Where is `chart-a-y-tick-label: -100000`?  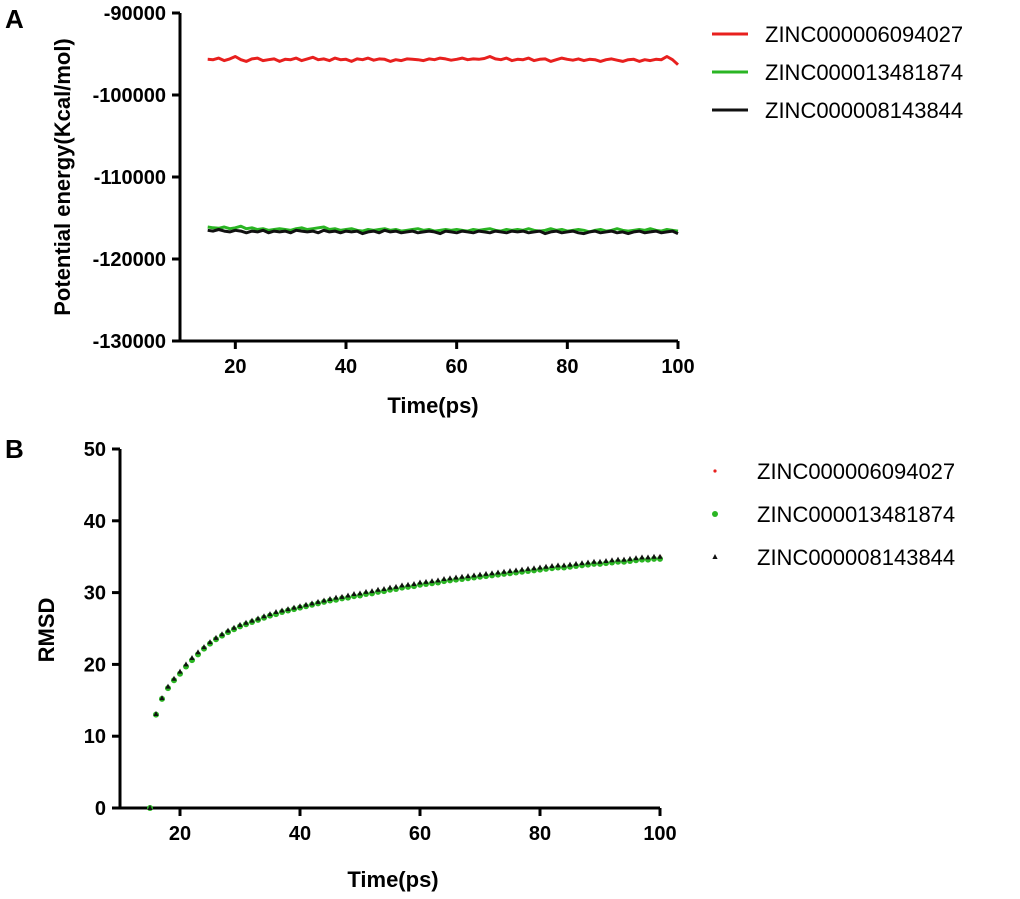 chart-a-y-tick-label: -100000 is located at coordinates (129, 96).